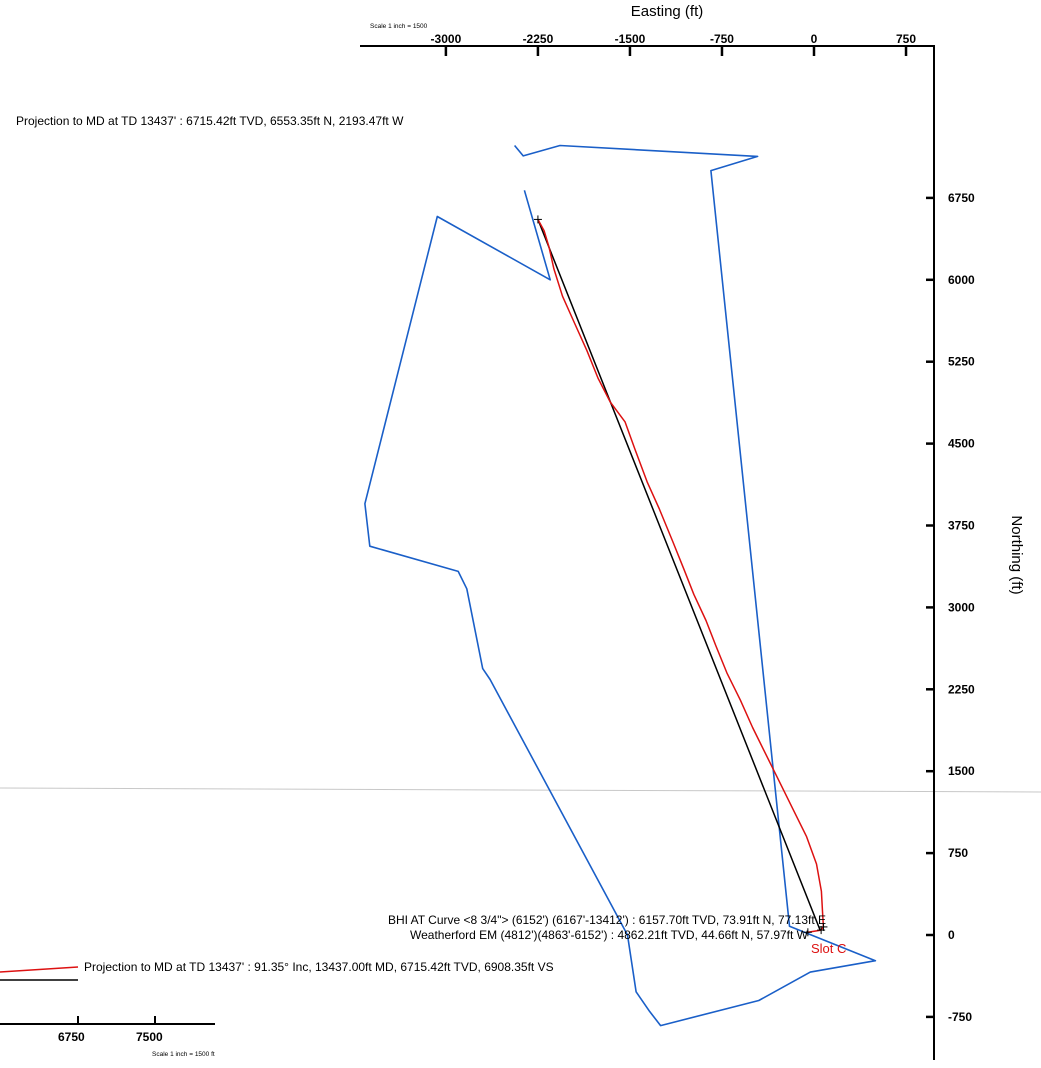  Describe the element at coordinates (149, 1037) in the screenshot. I see `inset-tick-label-1: 7500` at that location.